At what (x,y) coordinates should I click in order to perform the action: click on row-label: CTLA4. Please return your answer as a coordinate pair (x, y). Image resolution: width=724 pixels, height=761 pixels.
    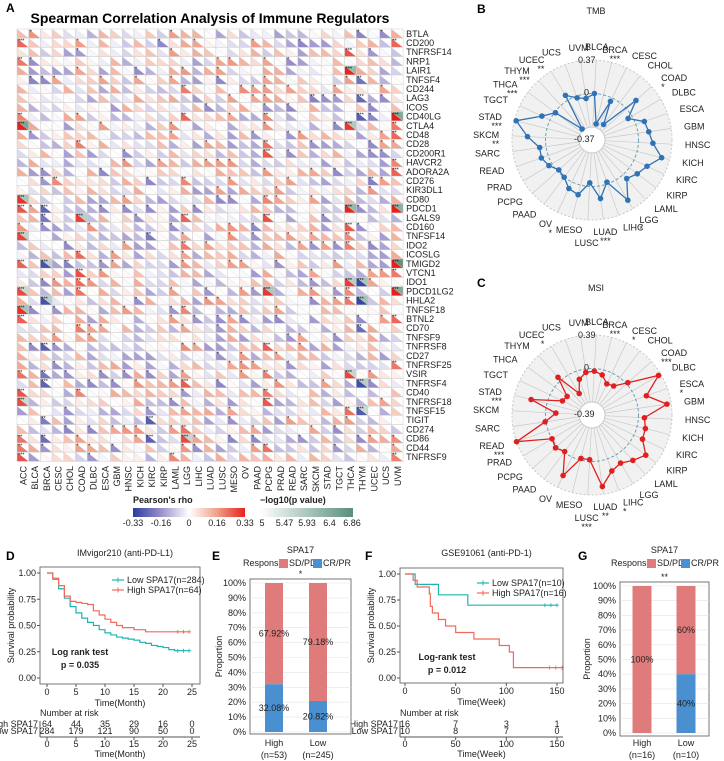
    Looking at the image, I should click on (420, 126).